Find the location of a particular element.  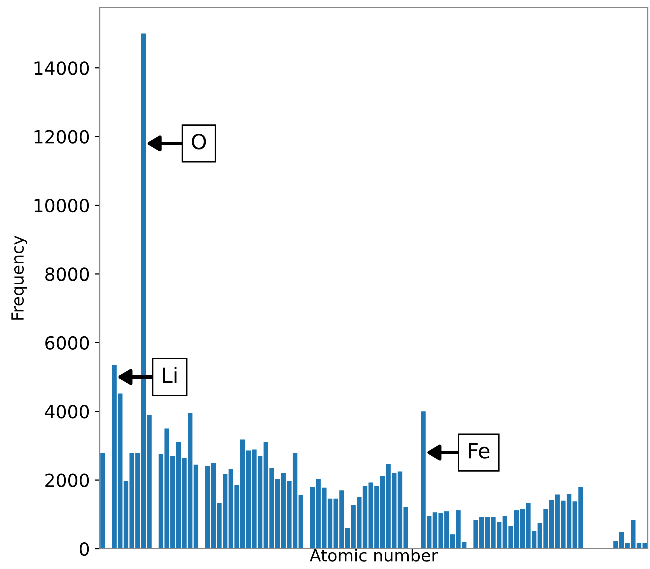

y-tick-label: 6000 is located at coordinates (68, 343).